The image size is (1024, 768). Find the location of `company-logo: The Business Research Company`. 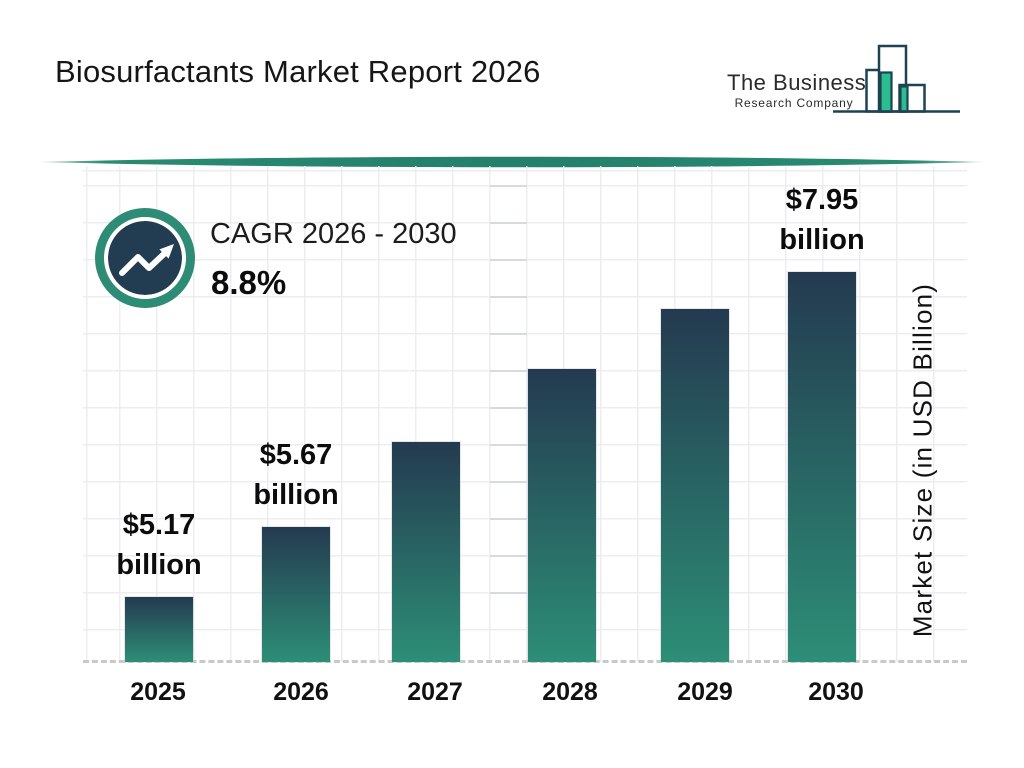

company-logo: The Business Research Company is located at coordinates (850, 82).